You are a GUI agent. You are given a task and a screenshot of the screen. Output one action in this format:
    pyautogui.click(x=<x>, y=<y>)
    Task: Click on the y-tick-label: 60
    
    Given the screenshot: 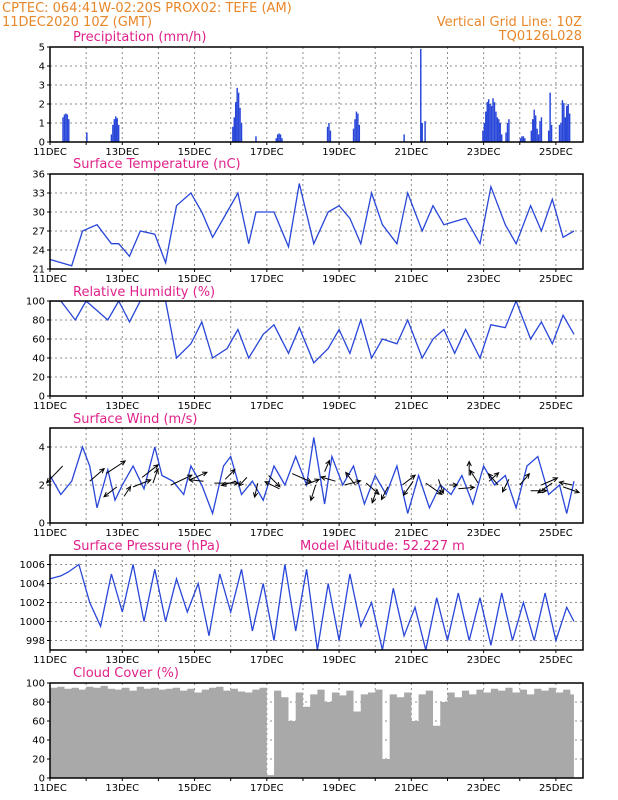 What is the action you would take?
    pyautogui.click(x=38, y=340)
    